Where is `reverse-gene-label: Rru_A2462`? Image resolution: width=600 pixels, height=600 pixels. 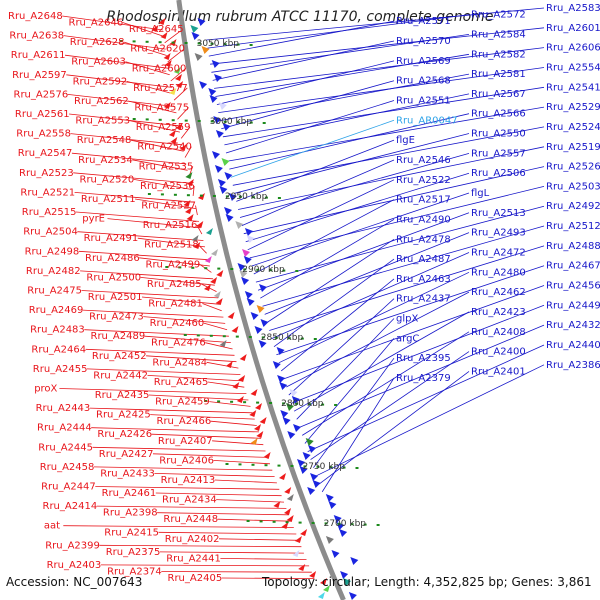 reverse-gene-label: Rru_A2462 is located at coordinates (498, 292).